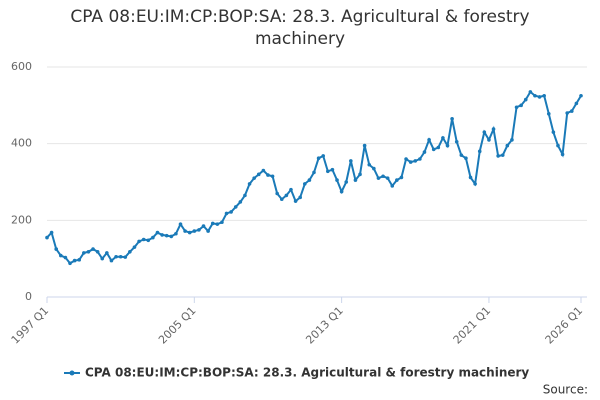 This screenshot has height=400, width=600. Describe the element at coordinates (30, 325) in the screenshot. I see `x-tick-label: 1997 Q1` at that location.